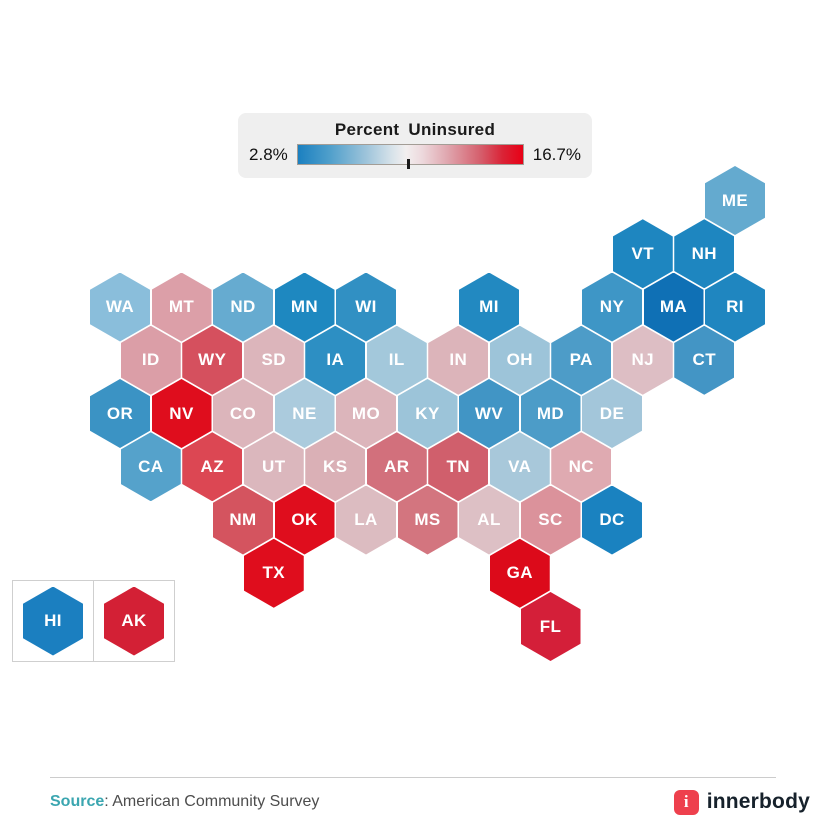  Describe the element at coordinates (120, 413) in the screenshot. I see `state-label: OR` at that location.